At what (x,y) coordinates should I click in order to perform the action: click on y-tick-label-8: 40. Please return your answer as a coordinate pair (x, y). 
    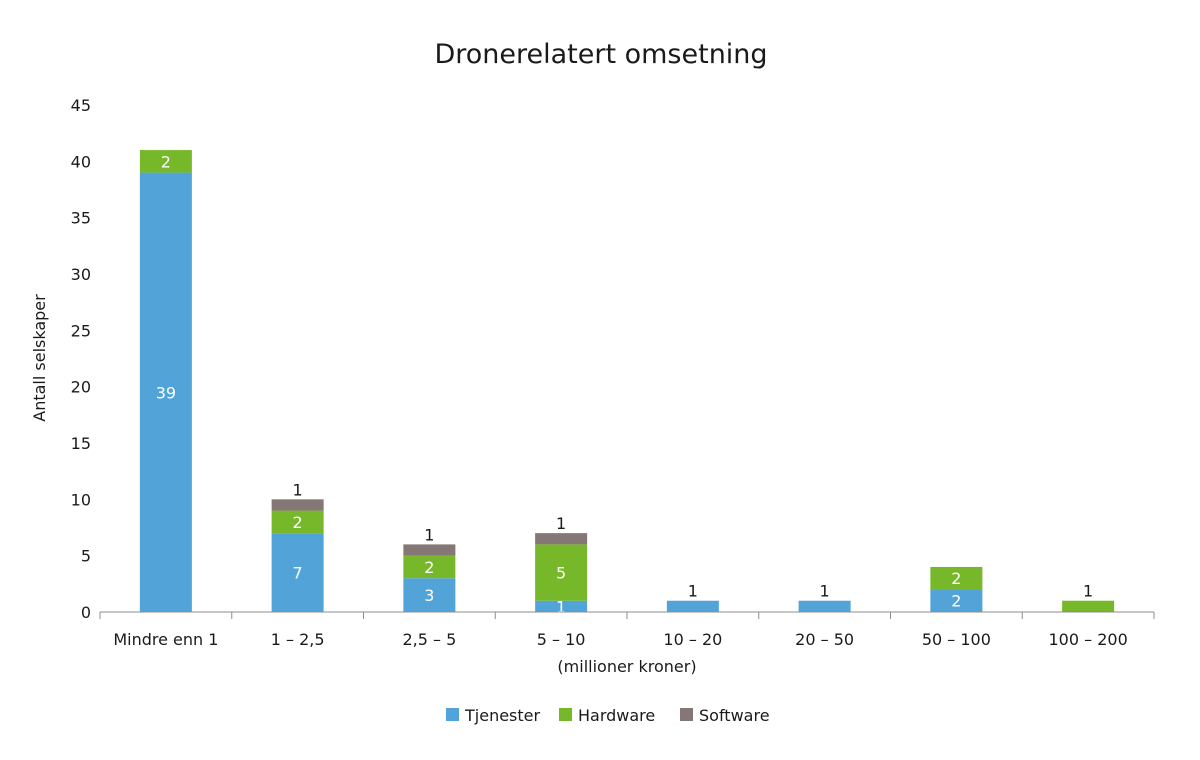
    Looking at the image, I should click on (81, 161).